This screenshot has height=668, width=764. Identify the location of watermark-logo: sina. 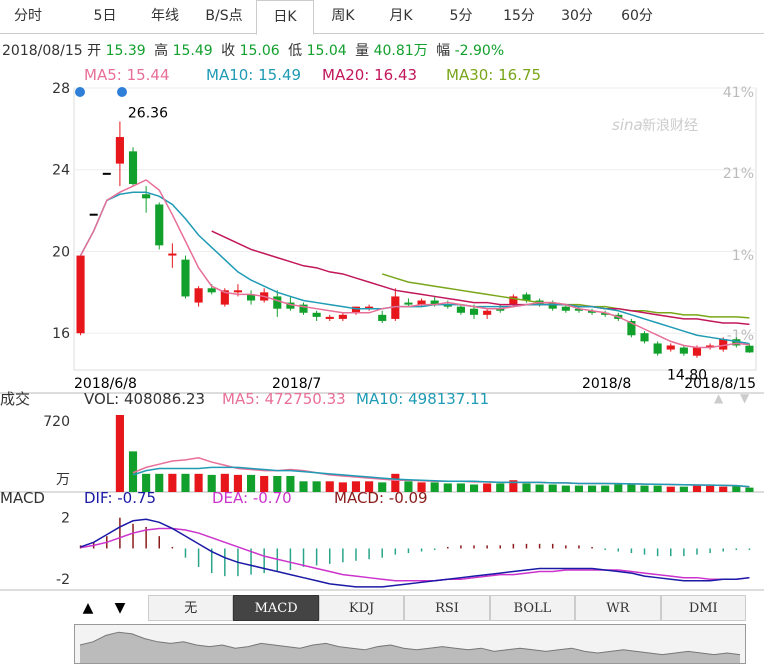
(627, 125).